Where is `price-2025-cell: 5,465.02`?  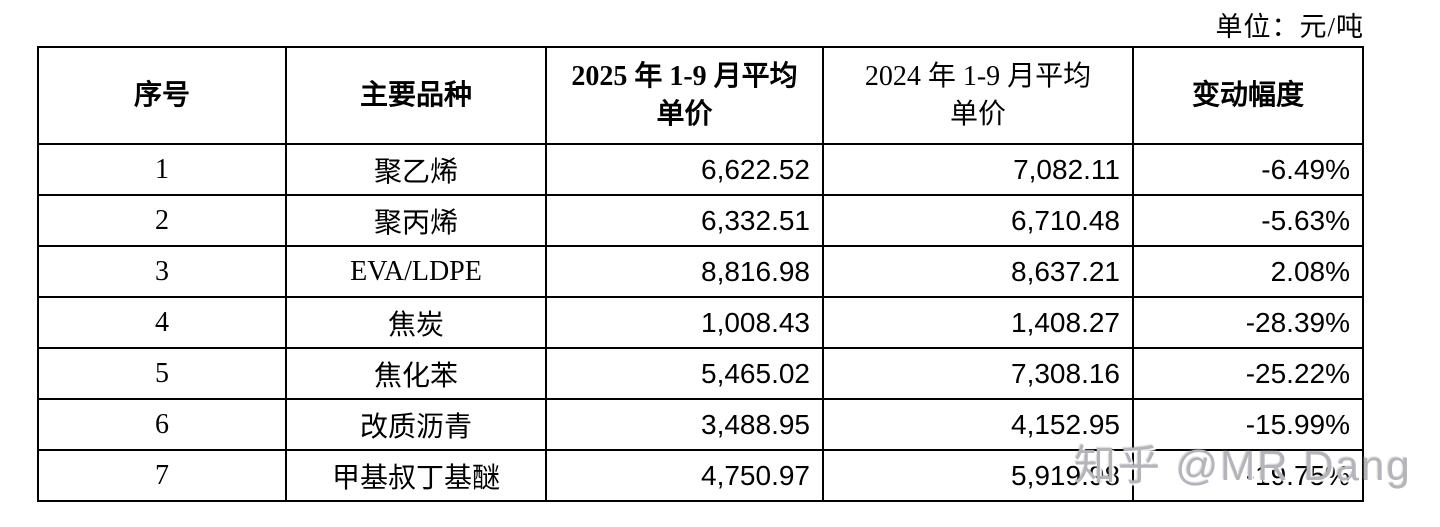
price-2025-cell: 5,465.02 is located at coordinates (684, 373).